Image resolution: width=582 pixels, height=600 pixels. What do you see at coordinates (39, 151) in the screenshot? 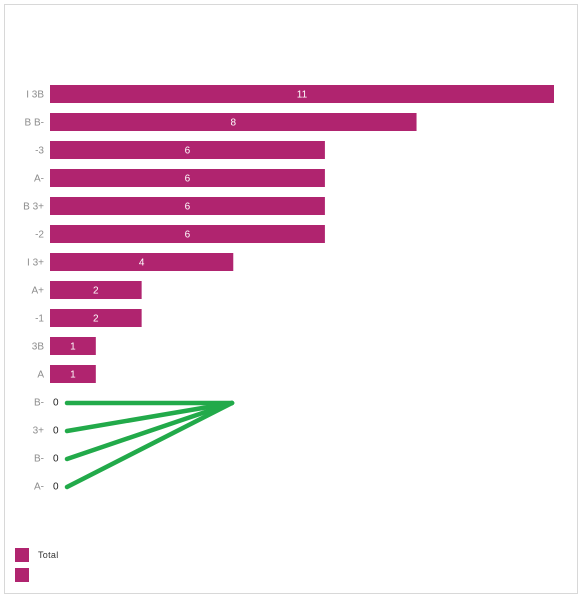
I see `category-label: -3` at bounding box center [39, 151].